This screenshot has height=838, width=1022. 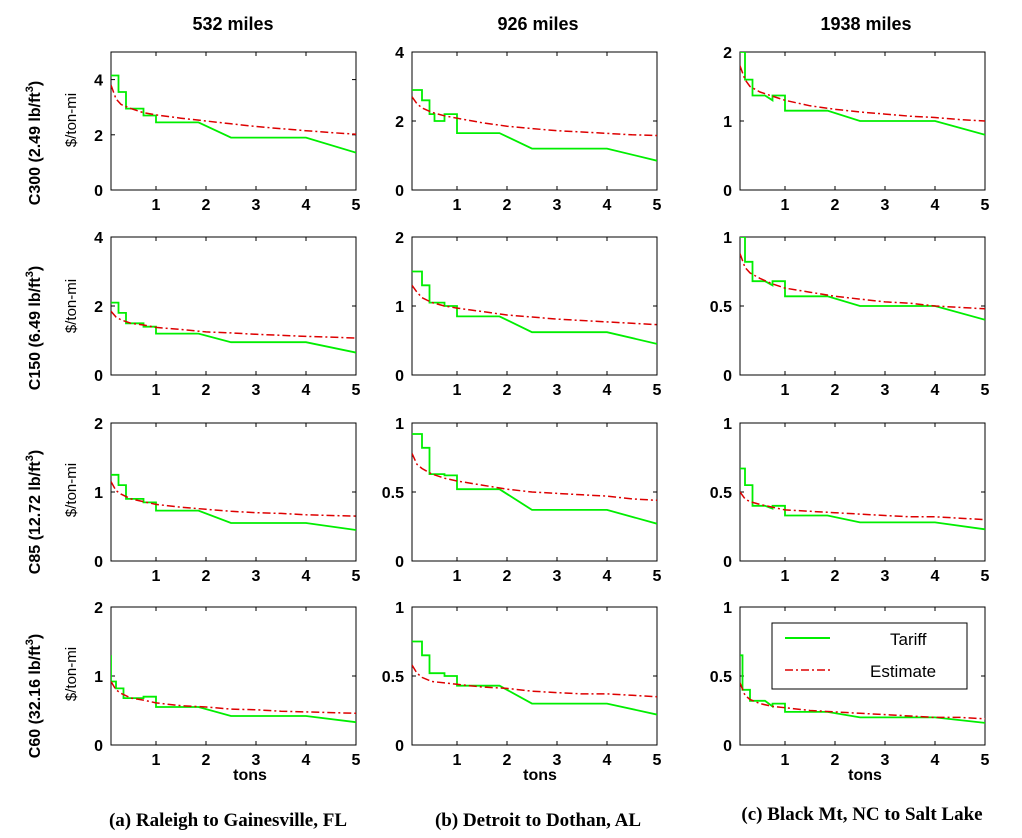 I want to click on panel-r4c1-xtick-label: 2, so click(x=206, y=760).